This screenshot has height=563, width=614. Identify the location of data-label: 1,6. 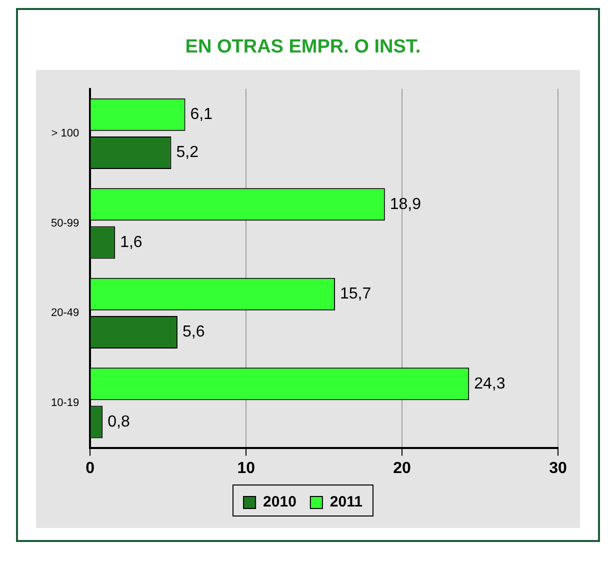
(131, 242).